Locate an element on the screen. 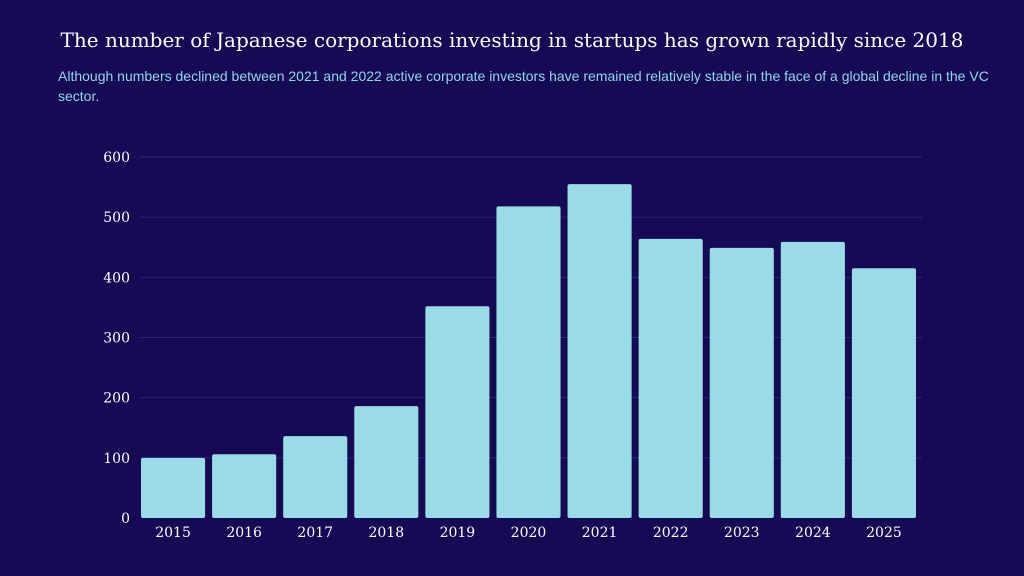 The image size is (1024, 576). x-tick-label: 2023 is located at coordinates (742, 533).